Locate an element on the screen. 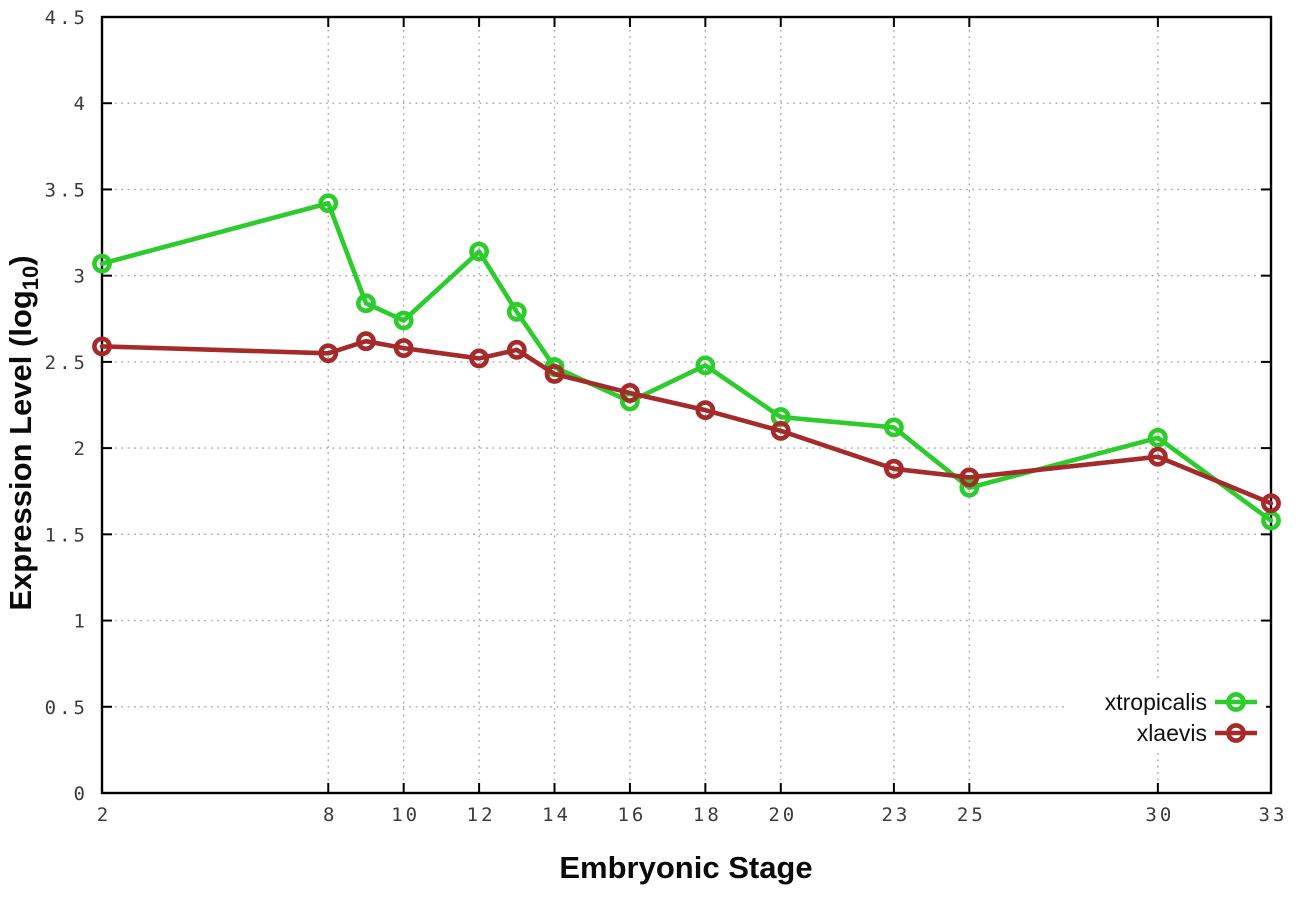 The height and width of the screenshot is (907, 1296). x-tick-label: 14 is located at coordinates (556, 815).